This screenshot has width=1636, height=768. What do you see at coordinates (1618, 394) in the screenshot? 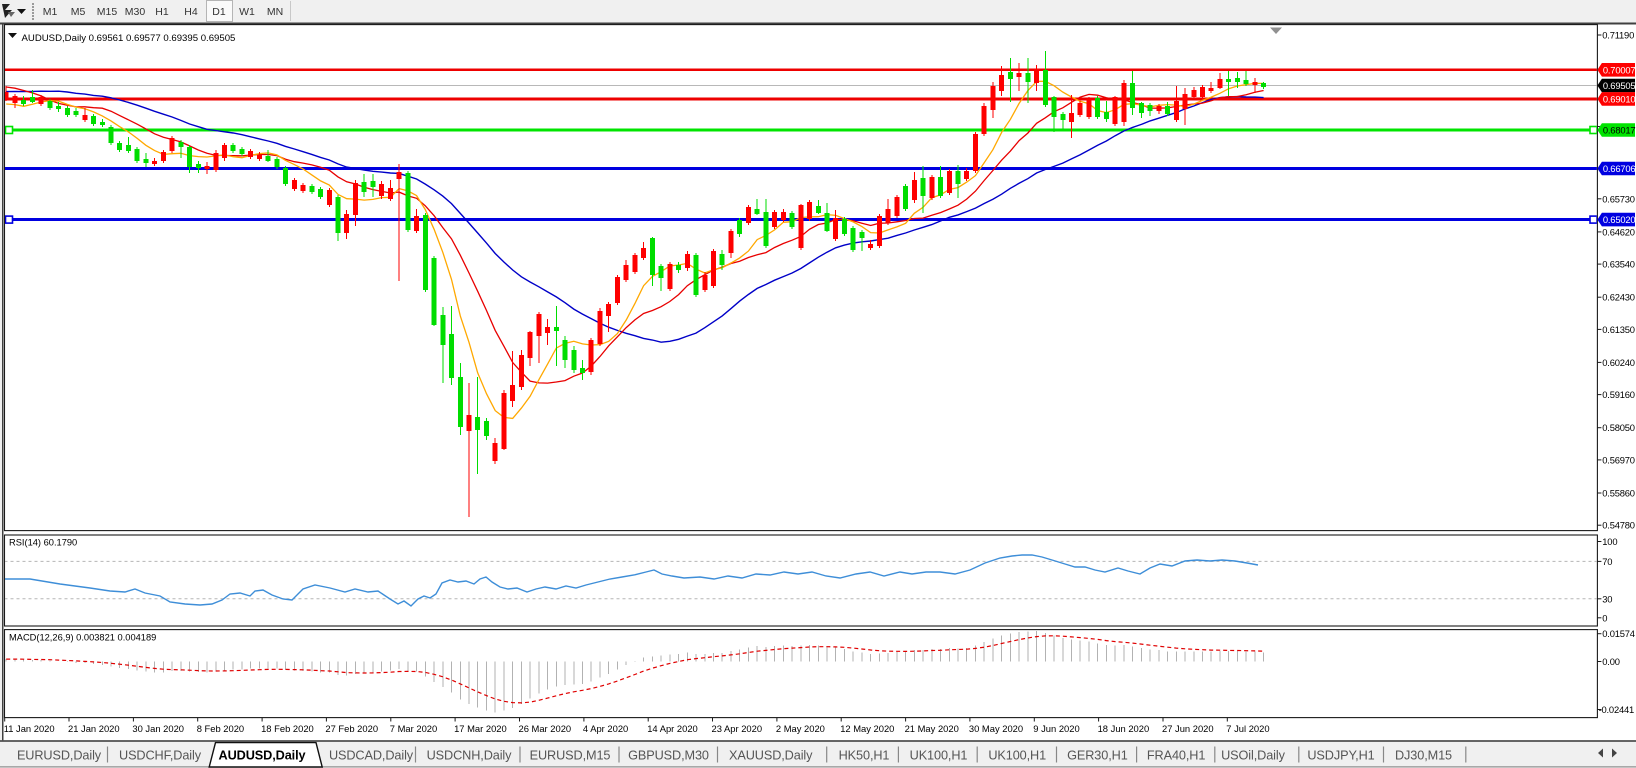
I see `svg-text: 0.59160` at bounding box center [1618, 394].